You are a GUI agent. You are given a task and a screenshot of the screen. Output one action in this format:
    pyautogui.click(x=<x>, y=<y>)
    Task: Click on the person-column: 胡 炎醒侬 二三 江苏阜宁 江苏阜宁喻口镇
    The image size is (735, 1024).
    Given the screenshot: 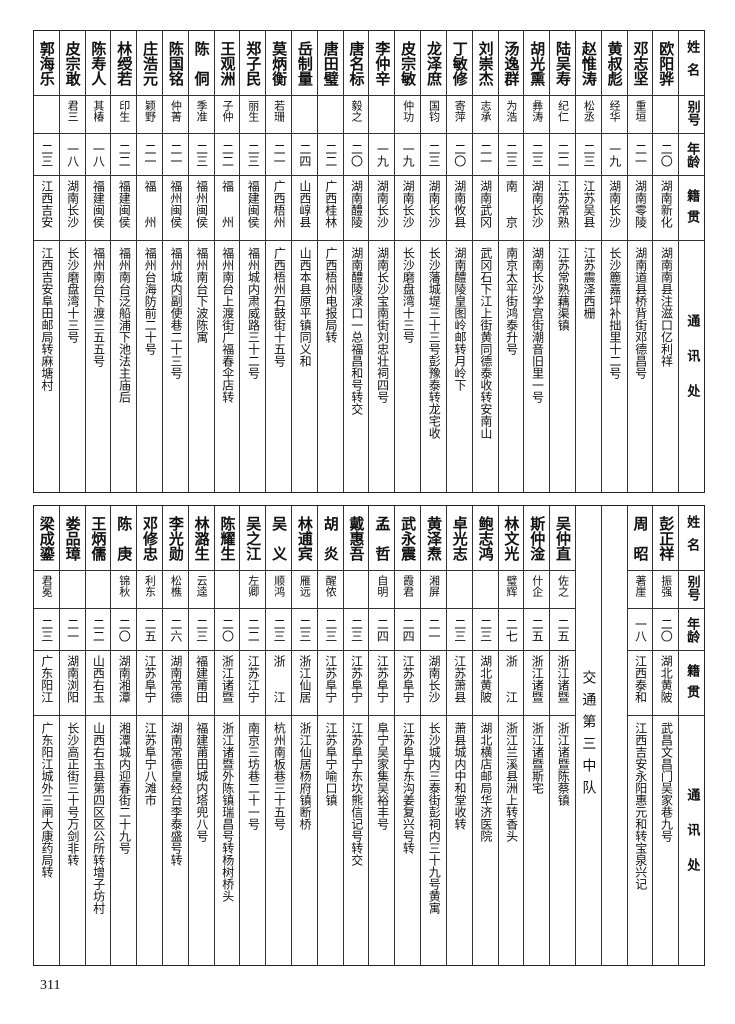 What is the action you would take?
    pyautogui.click(x=329, y=735)
    